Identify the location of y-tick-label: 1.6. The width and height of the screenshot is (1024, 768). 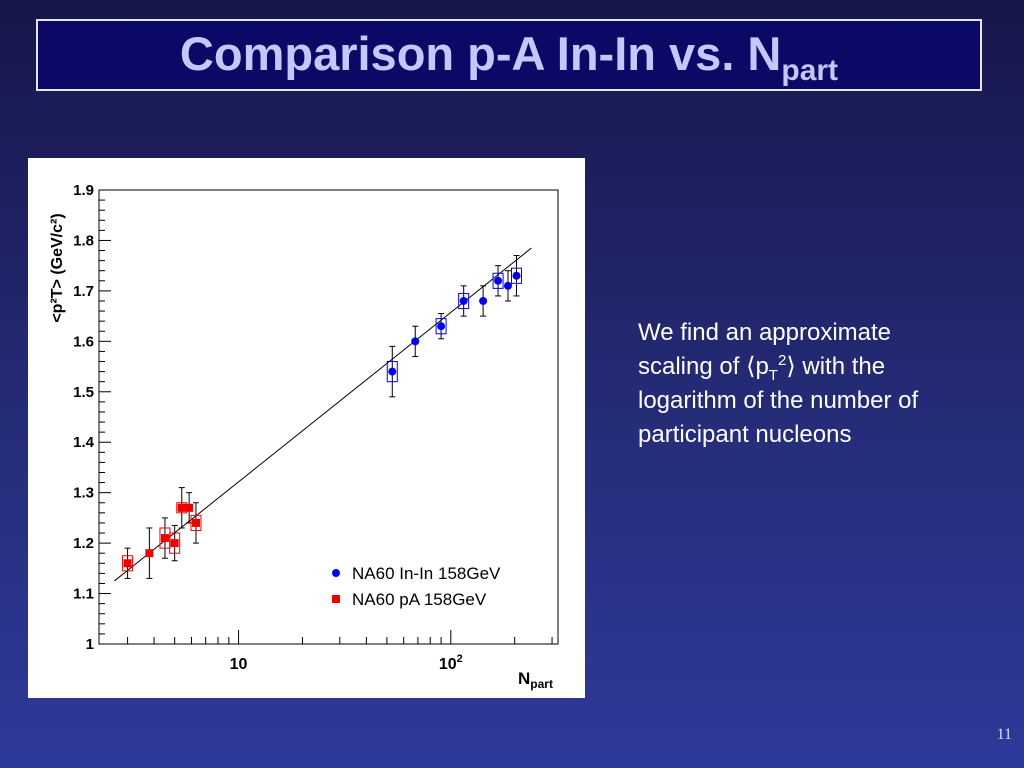
(83, 341).